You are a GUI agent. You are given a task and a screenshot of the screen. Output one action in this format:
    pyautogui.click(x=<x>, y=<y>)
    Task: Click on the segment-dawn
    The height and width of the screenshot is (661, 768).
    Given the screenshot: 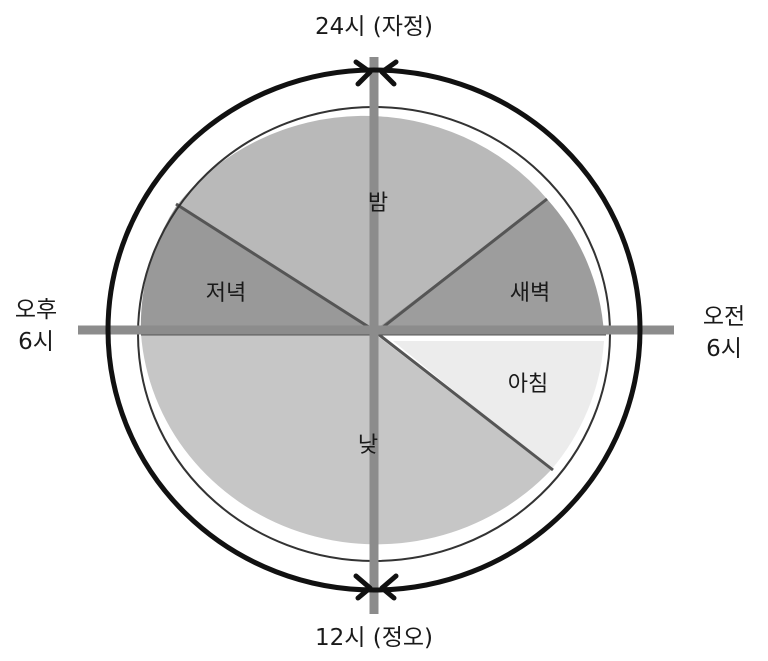 What is the action you would take?
    pyautogui.click(x=489, y=266)
    